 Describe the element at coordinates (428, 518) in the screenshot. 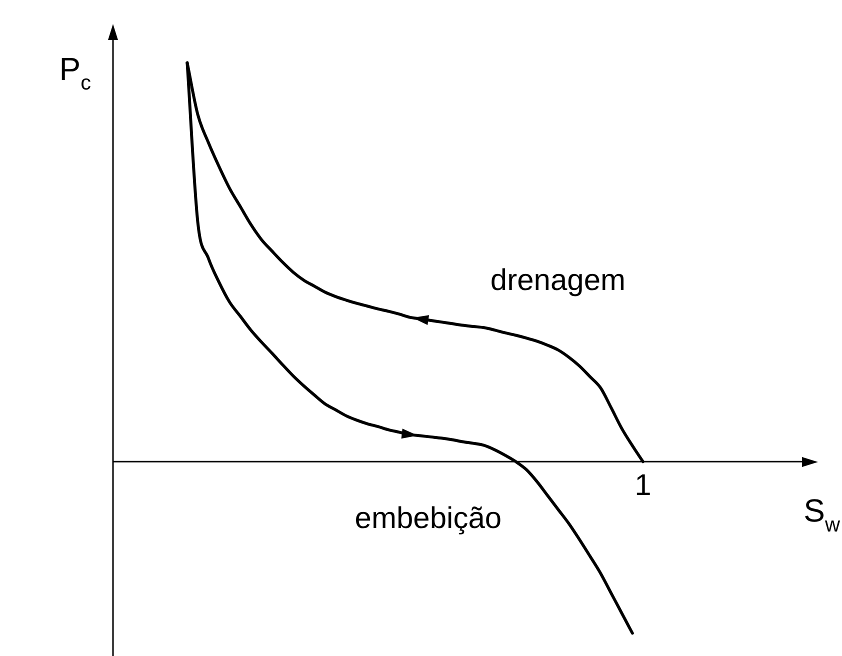

I see `series-label: embebição` at that location.